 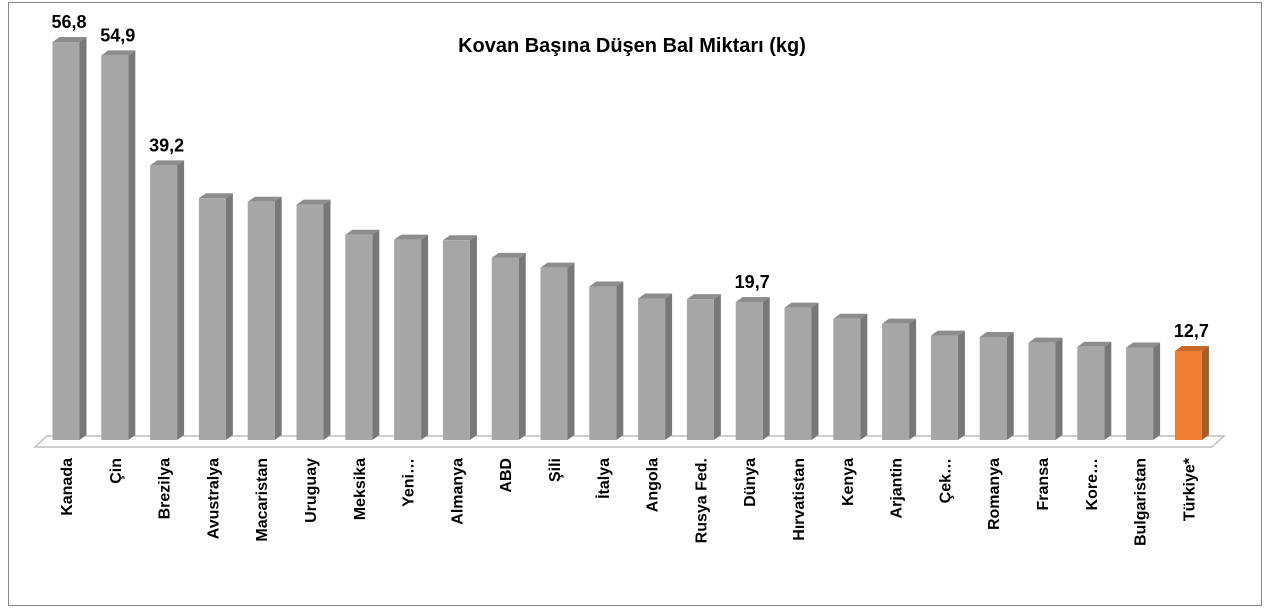 I want to click on x-tick-label: Avustralya, so click(x=213, y=498).